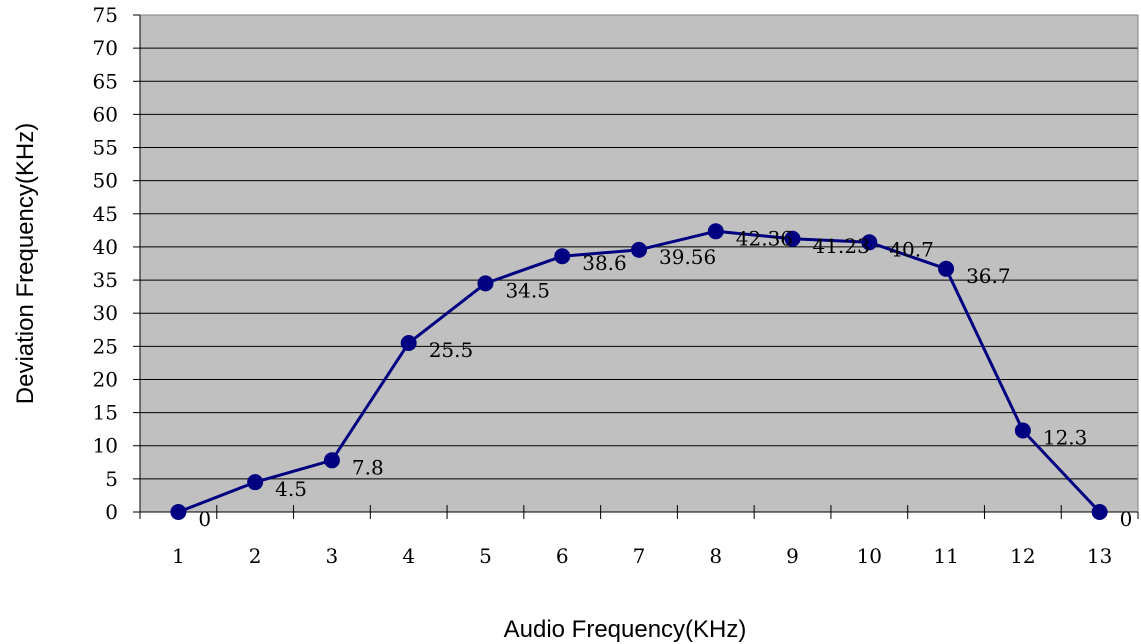  I want to click on x-tick-label: 8, so click(715, 556).